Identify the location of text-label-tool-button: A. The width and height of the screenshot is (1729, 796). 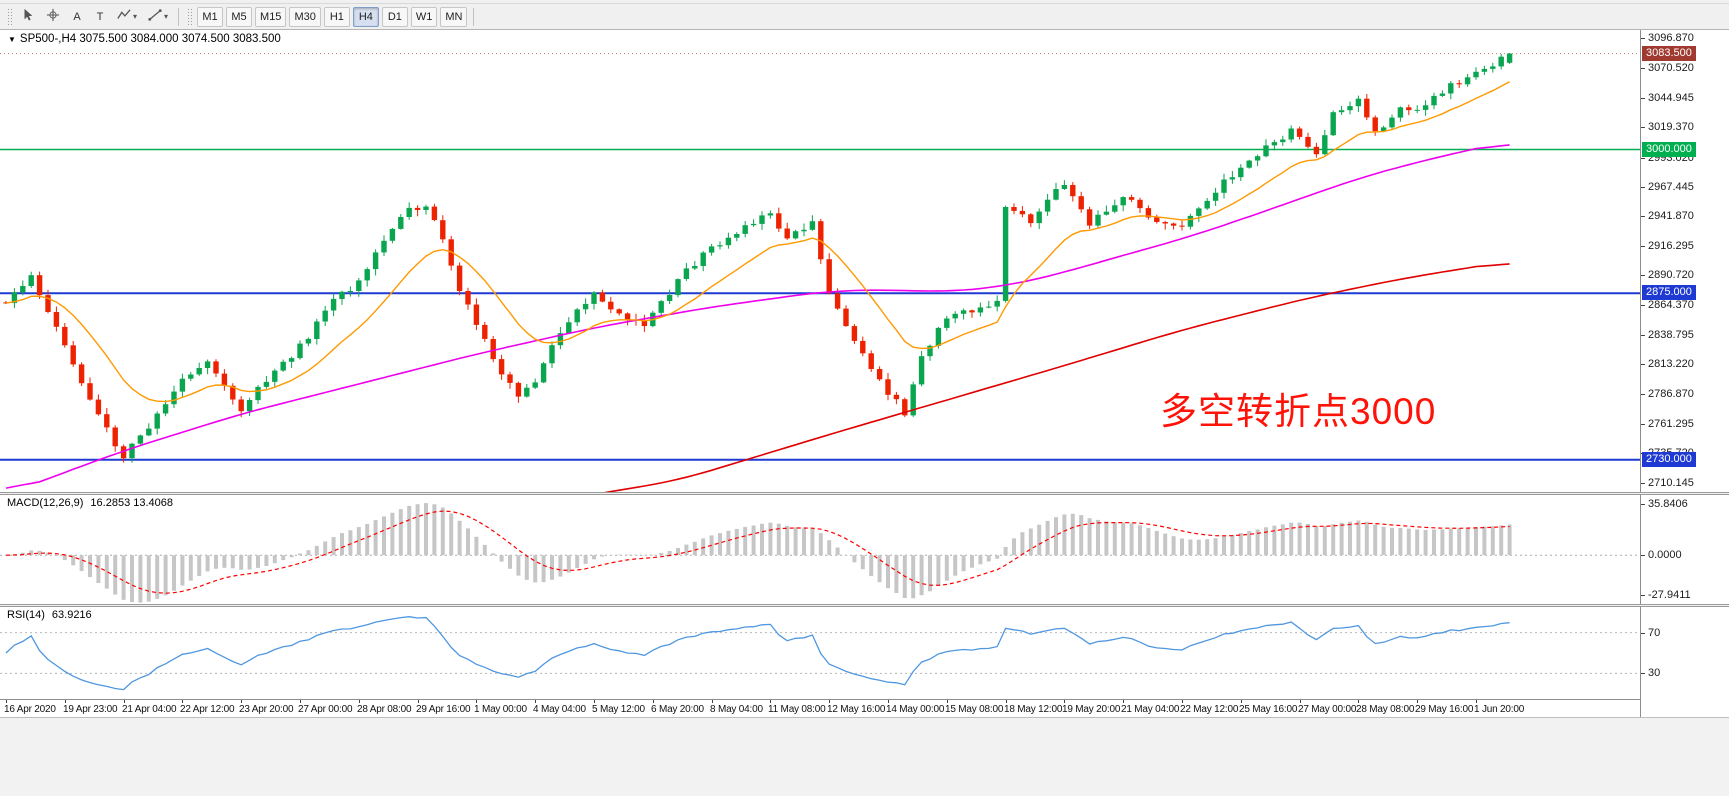
(77, 16).